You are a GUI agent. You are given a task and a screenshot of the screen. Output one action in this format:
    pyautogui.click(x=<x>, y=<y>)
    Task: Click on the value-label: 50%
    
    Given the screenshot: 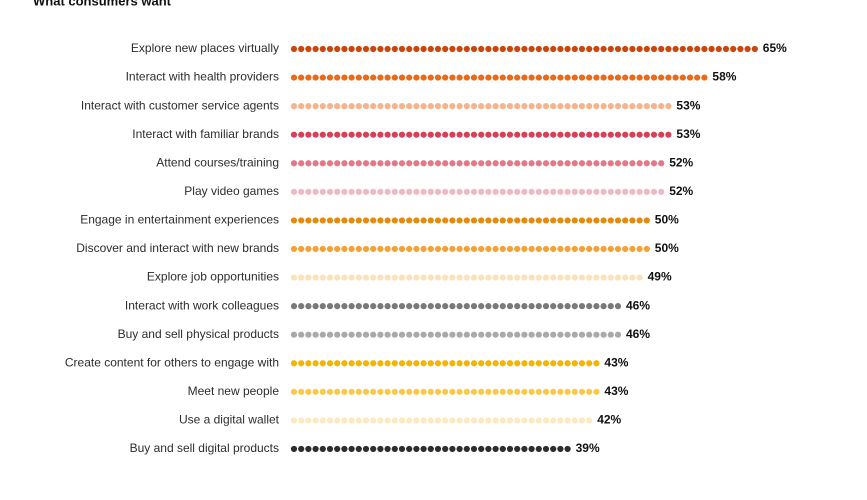 What is the action you would take?
    pyautogui.click(x=667, y=248)
    